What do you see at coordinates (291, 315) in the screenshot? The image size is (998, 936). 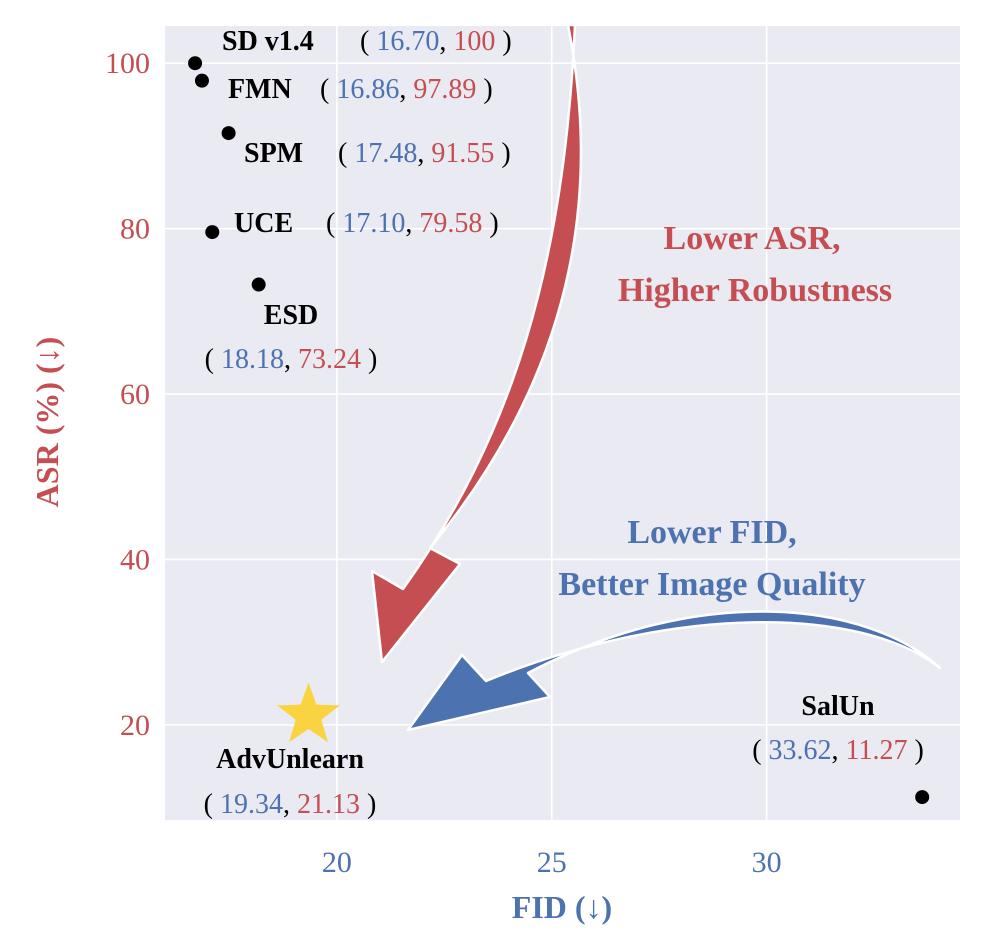 I see `point-name-label: ESD` at bounding box center [291, 315].